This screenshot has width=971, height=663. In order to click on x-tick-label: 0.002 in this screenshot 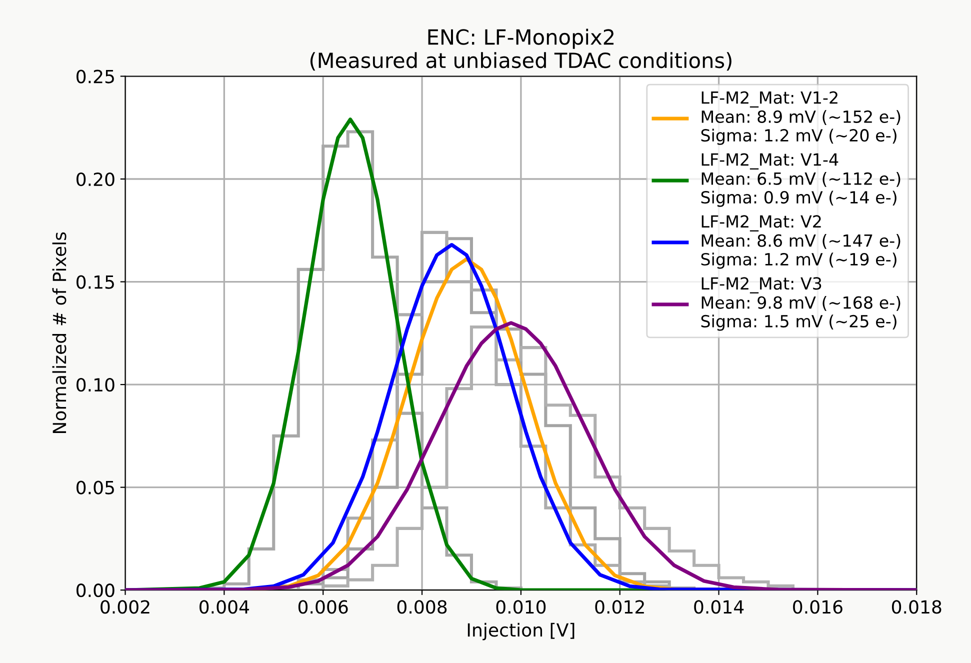, I will do `click(125, 607)`.